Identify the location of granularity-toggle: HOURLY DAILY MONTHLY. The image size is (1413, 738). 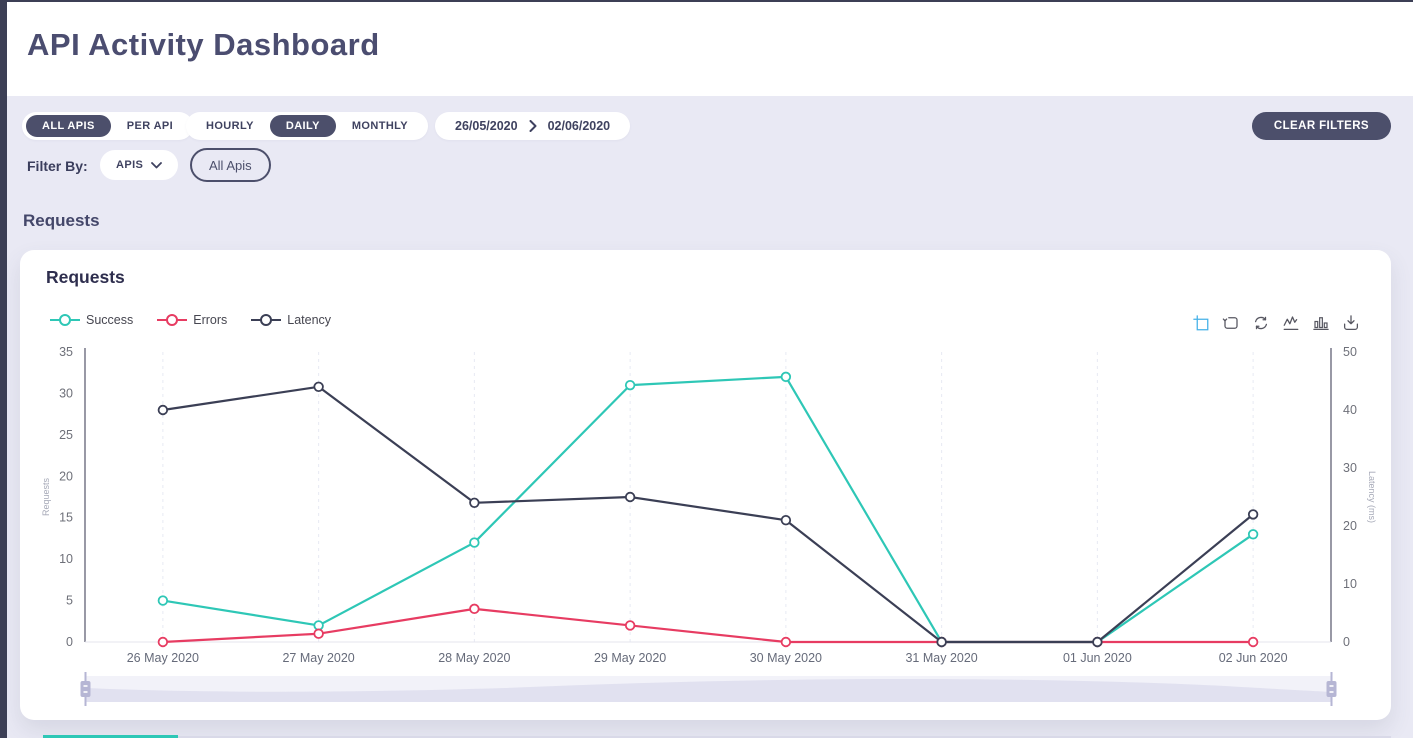
(307, 126).